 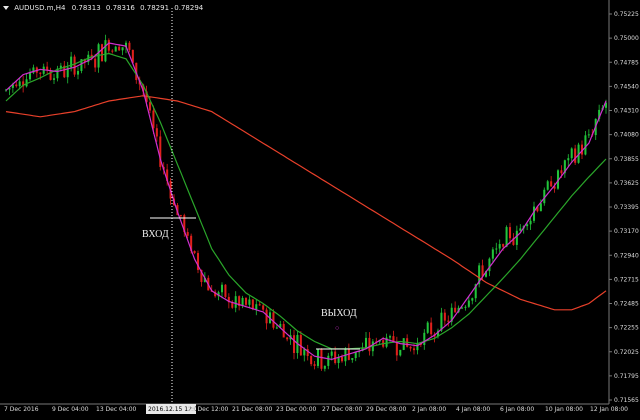 What do you see at coordinates (175, 409) in the screenshot?
I see `time-axis-highlight-label: 2016.12.15 12:00` at bounding box center [175, 409].